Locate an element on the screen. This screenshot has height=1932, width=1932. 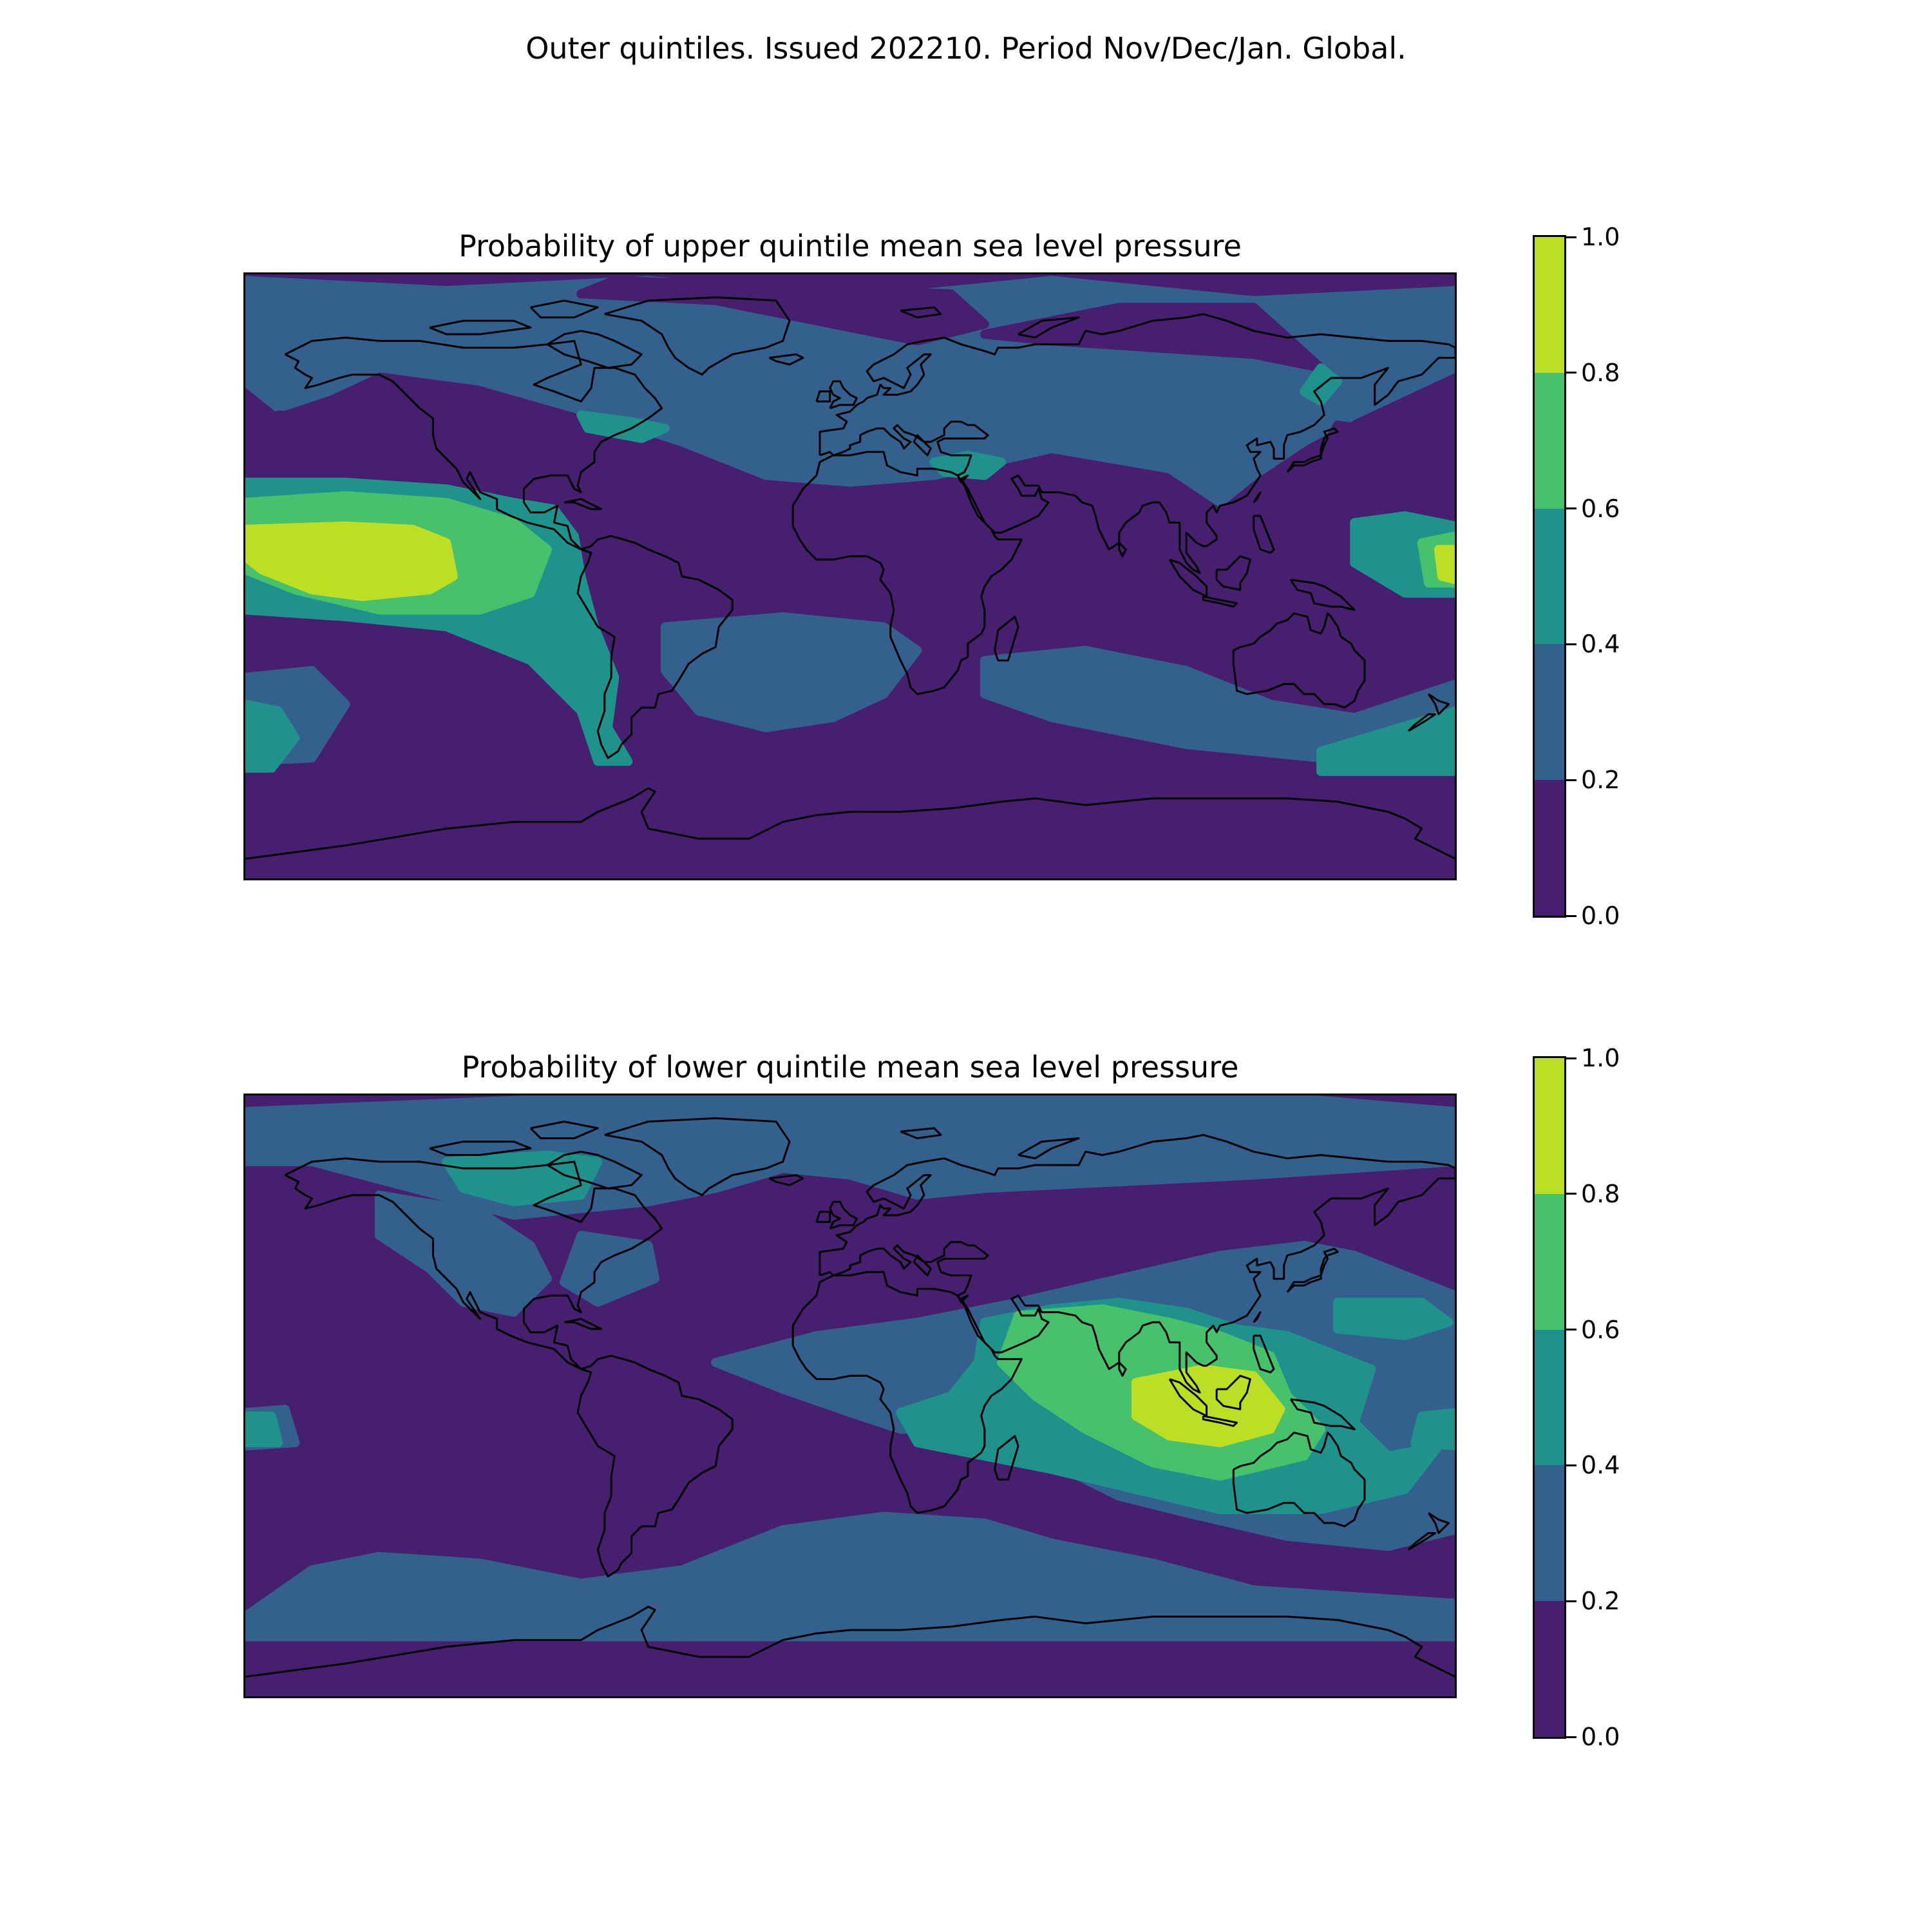
colorbar-tick-label: 1.0 is located at coordinates (1601, 237).